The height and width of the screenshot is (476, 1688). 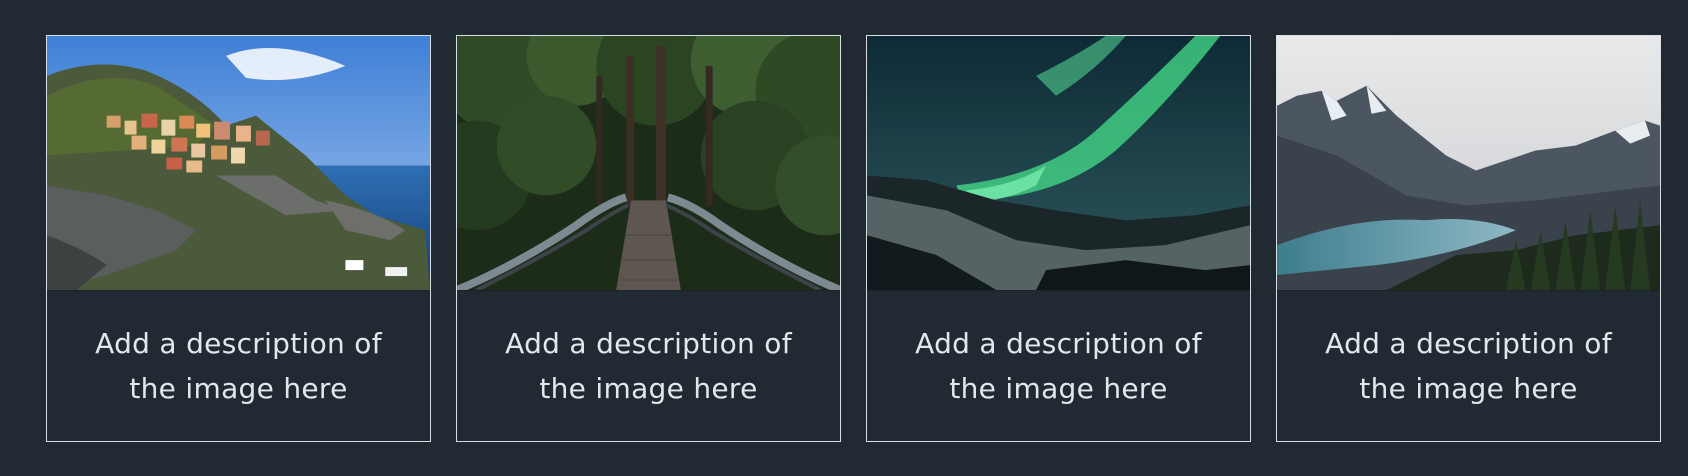 What do you see at coordinates (1468, 163) in the screenshot?
I see `mountain-lake-photo` at bounding box center [1468, 163].